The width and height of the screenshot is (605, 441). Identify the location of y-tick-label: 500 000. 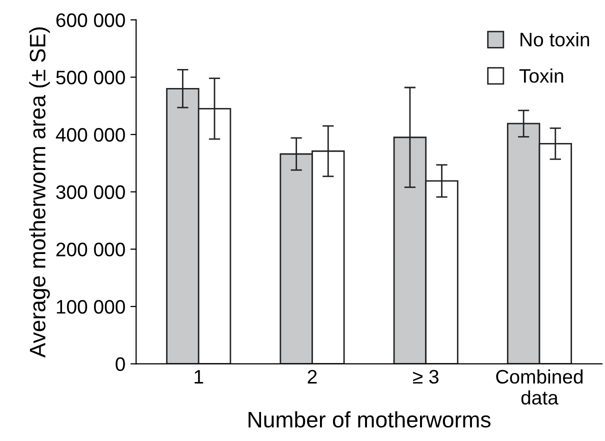
(90, 77).